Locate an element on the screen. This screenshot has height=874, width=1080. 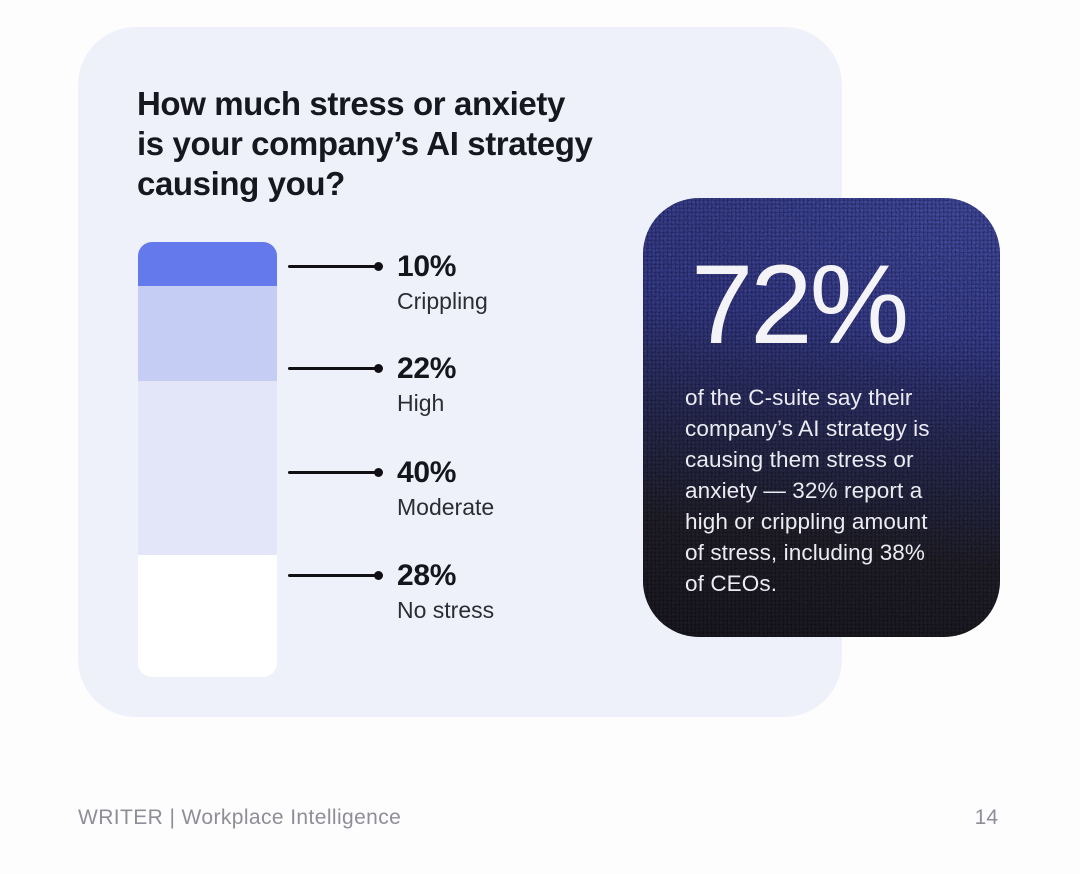
stat-description-line: causing them stress or is located at coordinates (799, 459).